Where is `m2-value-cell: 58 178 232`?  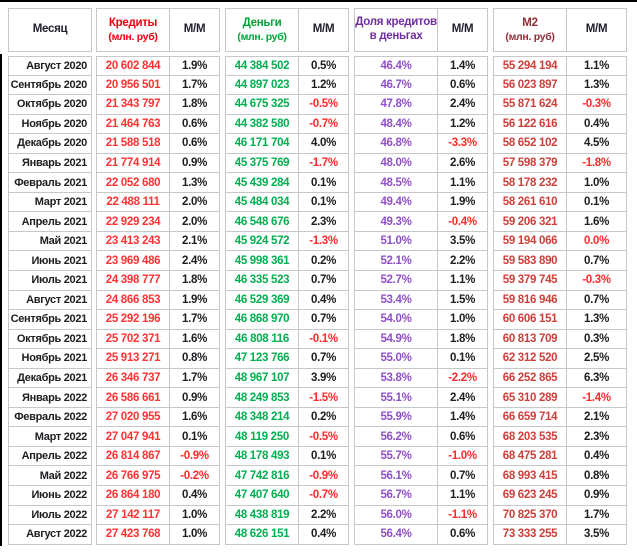
m2-value-cell: 58 178 232 is located at coordinates (530, 183).